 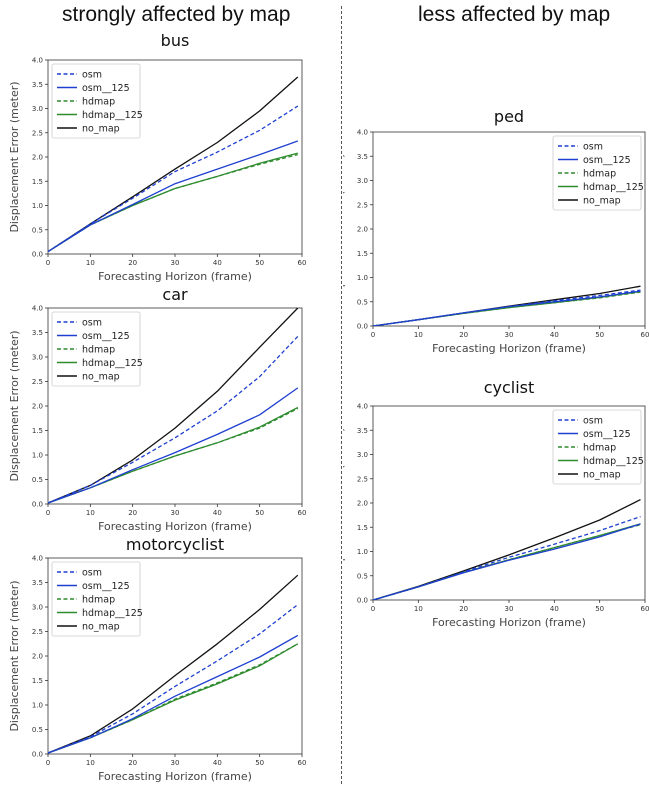 I want to click on chart-title: bus, so click(x=175, y=40).